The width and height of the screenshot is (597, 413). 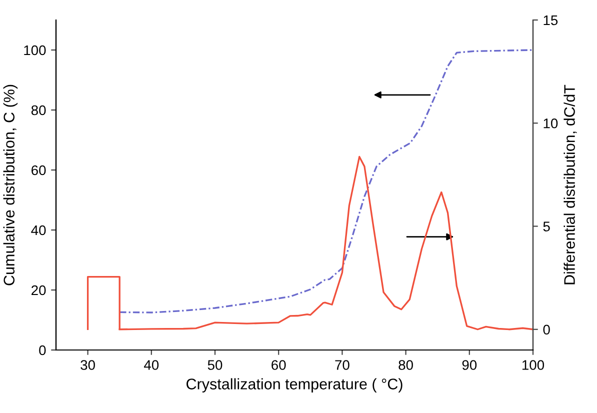 What do you see at coordinates (546, 227) in the screenshot?
I see `y2-tick-label: 5` at bounding box center [546, 227].